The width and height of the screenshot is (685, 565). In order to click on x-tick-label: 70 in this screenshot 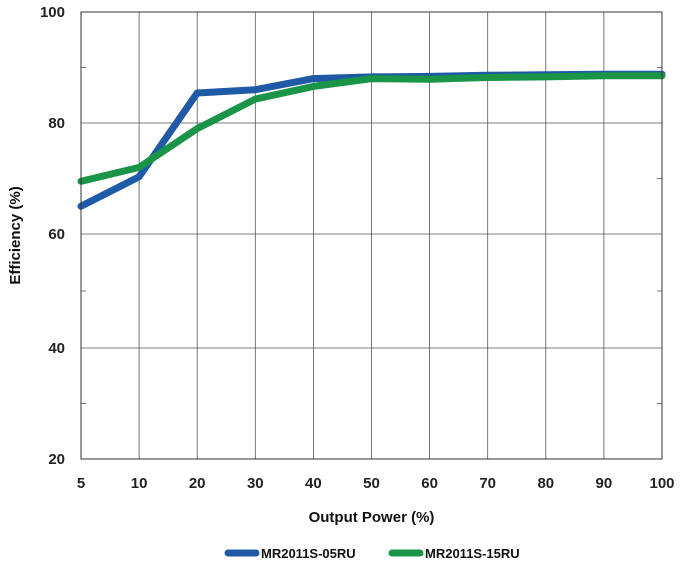, I will do `click(487, 483)`.